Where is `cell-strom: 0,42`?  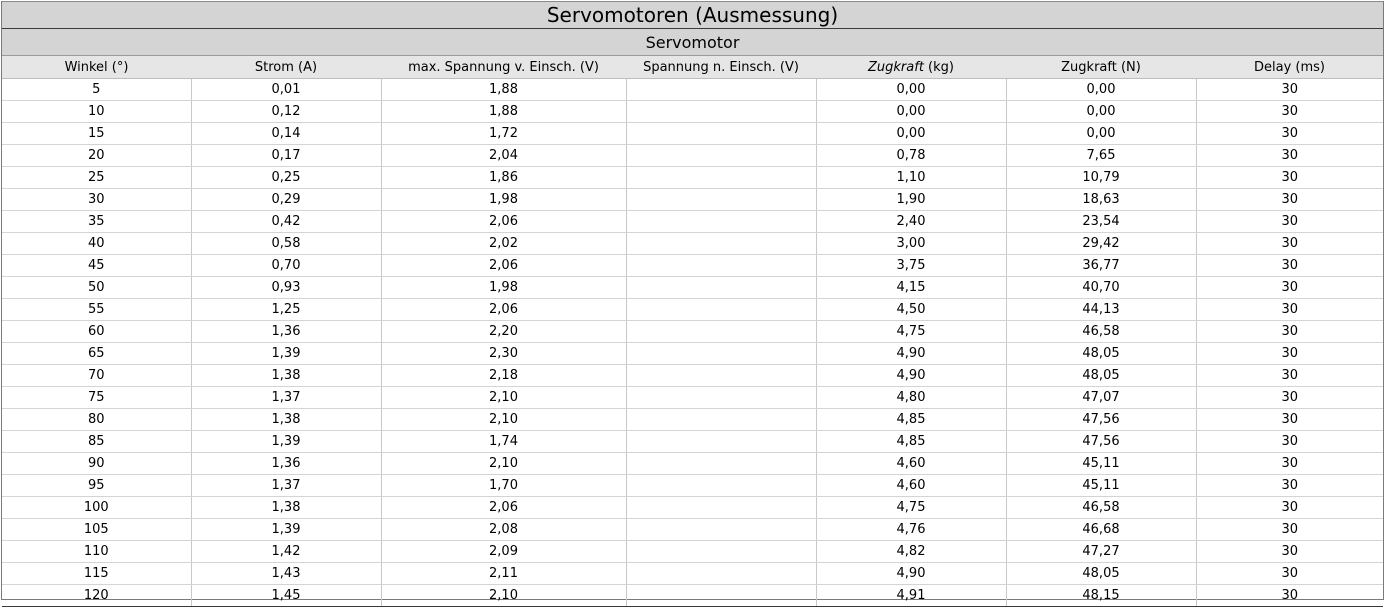 cell-strom: 0,42 is located at coordinates (286, 221).